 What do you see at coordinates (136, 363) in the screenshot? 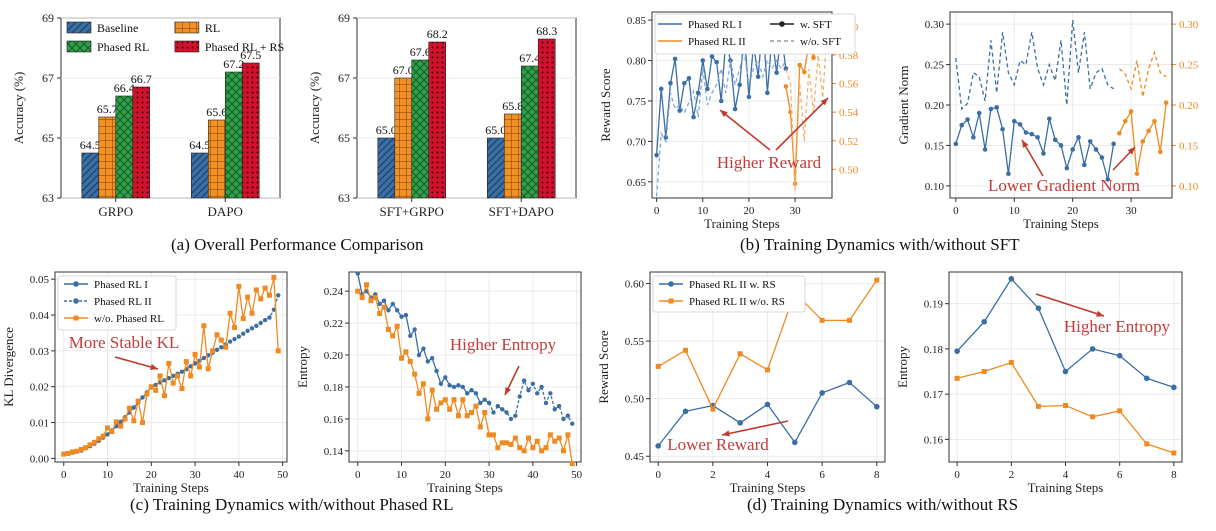
I see `annotation-arrow` at bounding box center [136, 363].